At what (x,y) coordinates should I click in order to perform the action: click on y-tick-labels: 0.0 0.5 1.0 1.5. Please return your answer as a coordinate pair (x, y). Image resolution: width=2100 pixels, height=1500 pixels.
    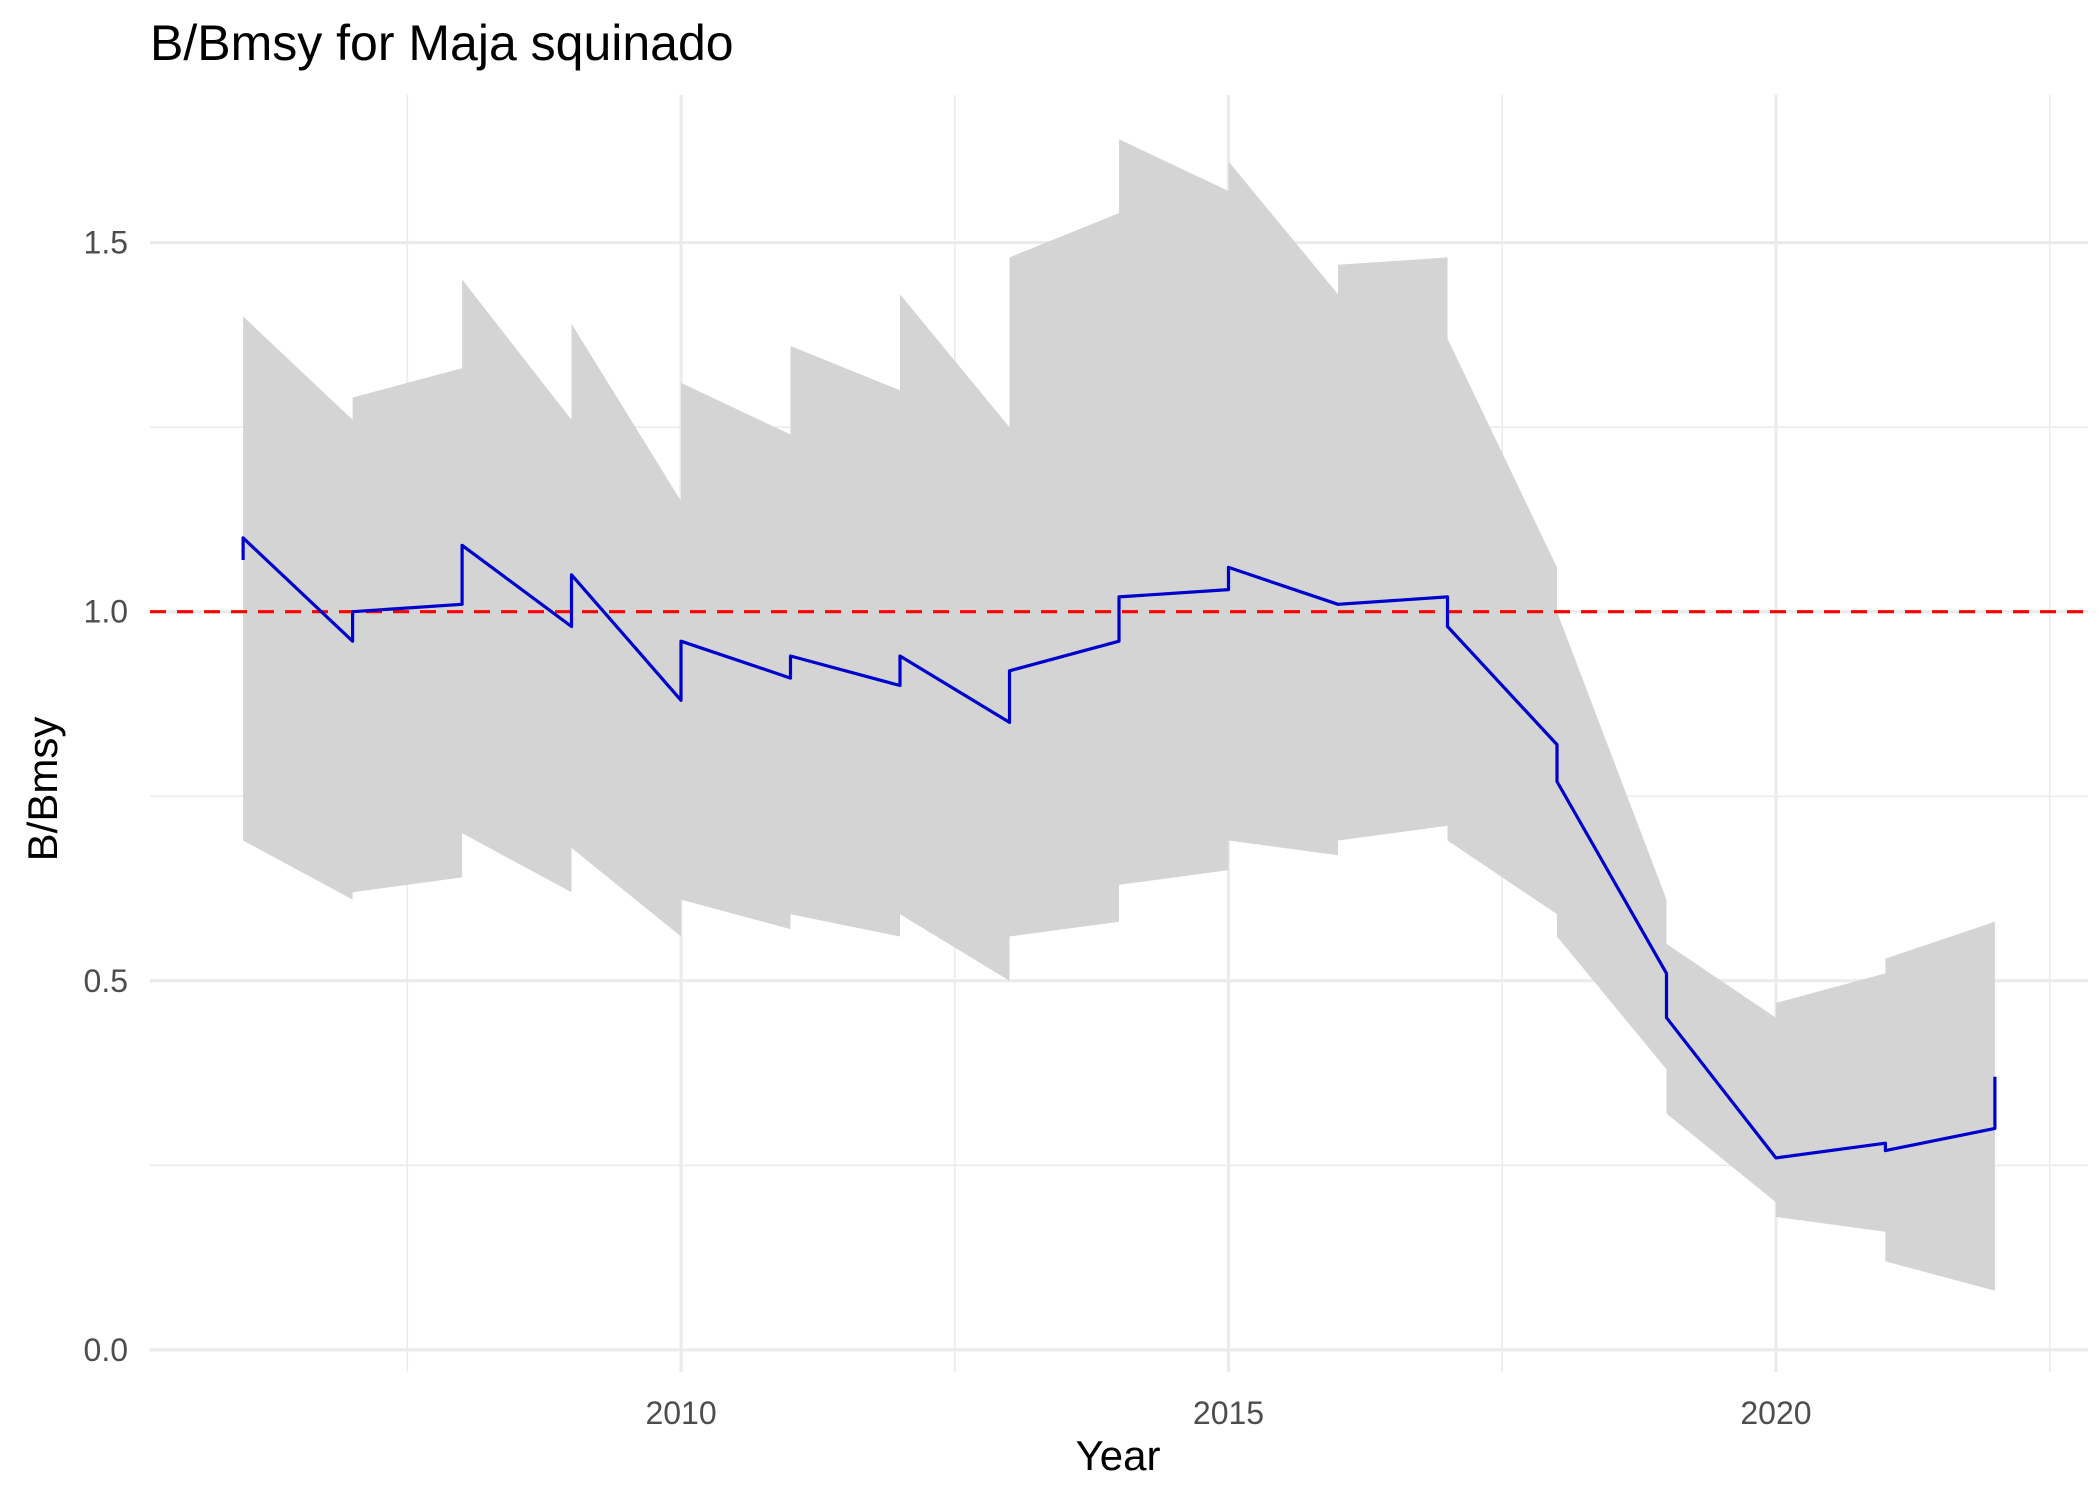
    Looking at the image, I should click on (106, 796).